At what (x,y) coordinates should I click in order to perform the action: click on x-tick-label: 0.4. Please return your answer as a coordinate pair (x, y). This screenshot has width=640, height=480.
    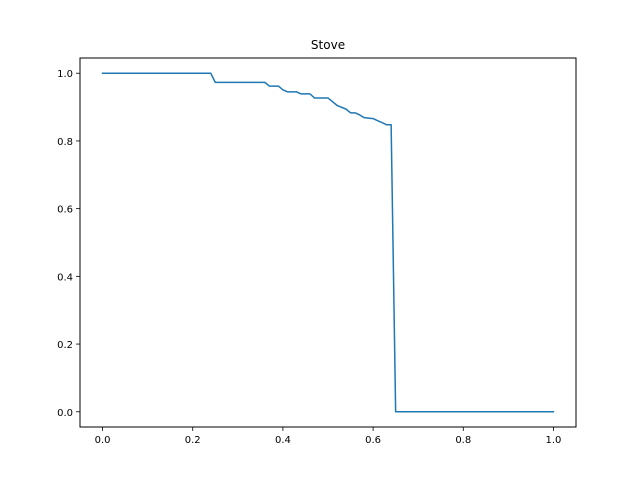
    Looking at the image, I should click on (283, 440).